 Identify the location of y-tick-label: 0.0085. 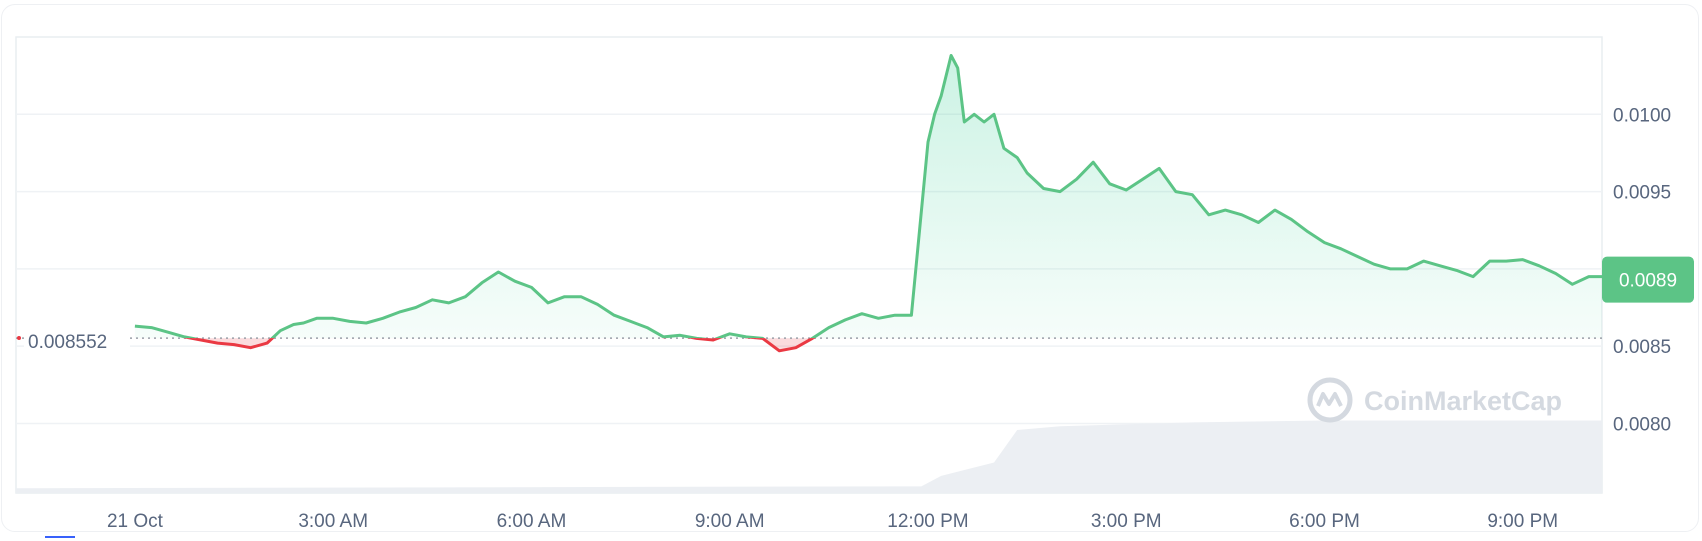
(1642, 347).